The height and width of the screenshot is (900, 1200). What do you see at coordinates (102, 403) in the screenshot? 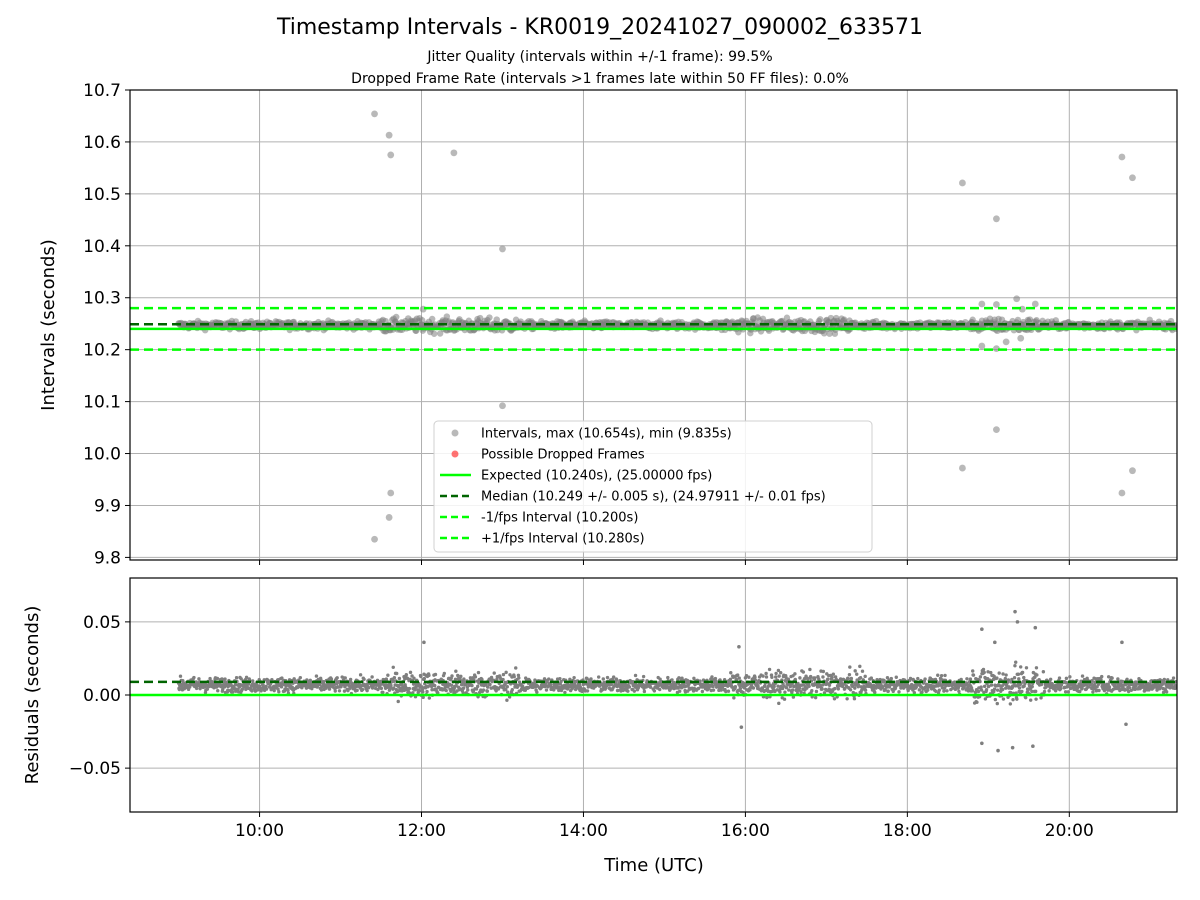
I see `intervals-y-tick-label: 10.1` at bounding box center [102, 403].